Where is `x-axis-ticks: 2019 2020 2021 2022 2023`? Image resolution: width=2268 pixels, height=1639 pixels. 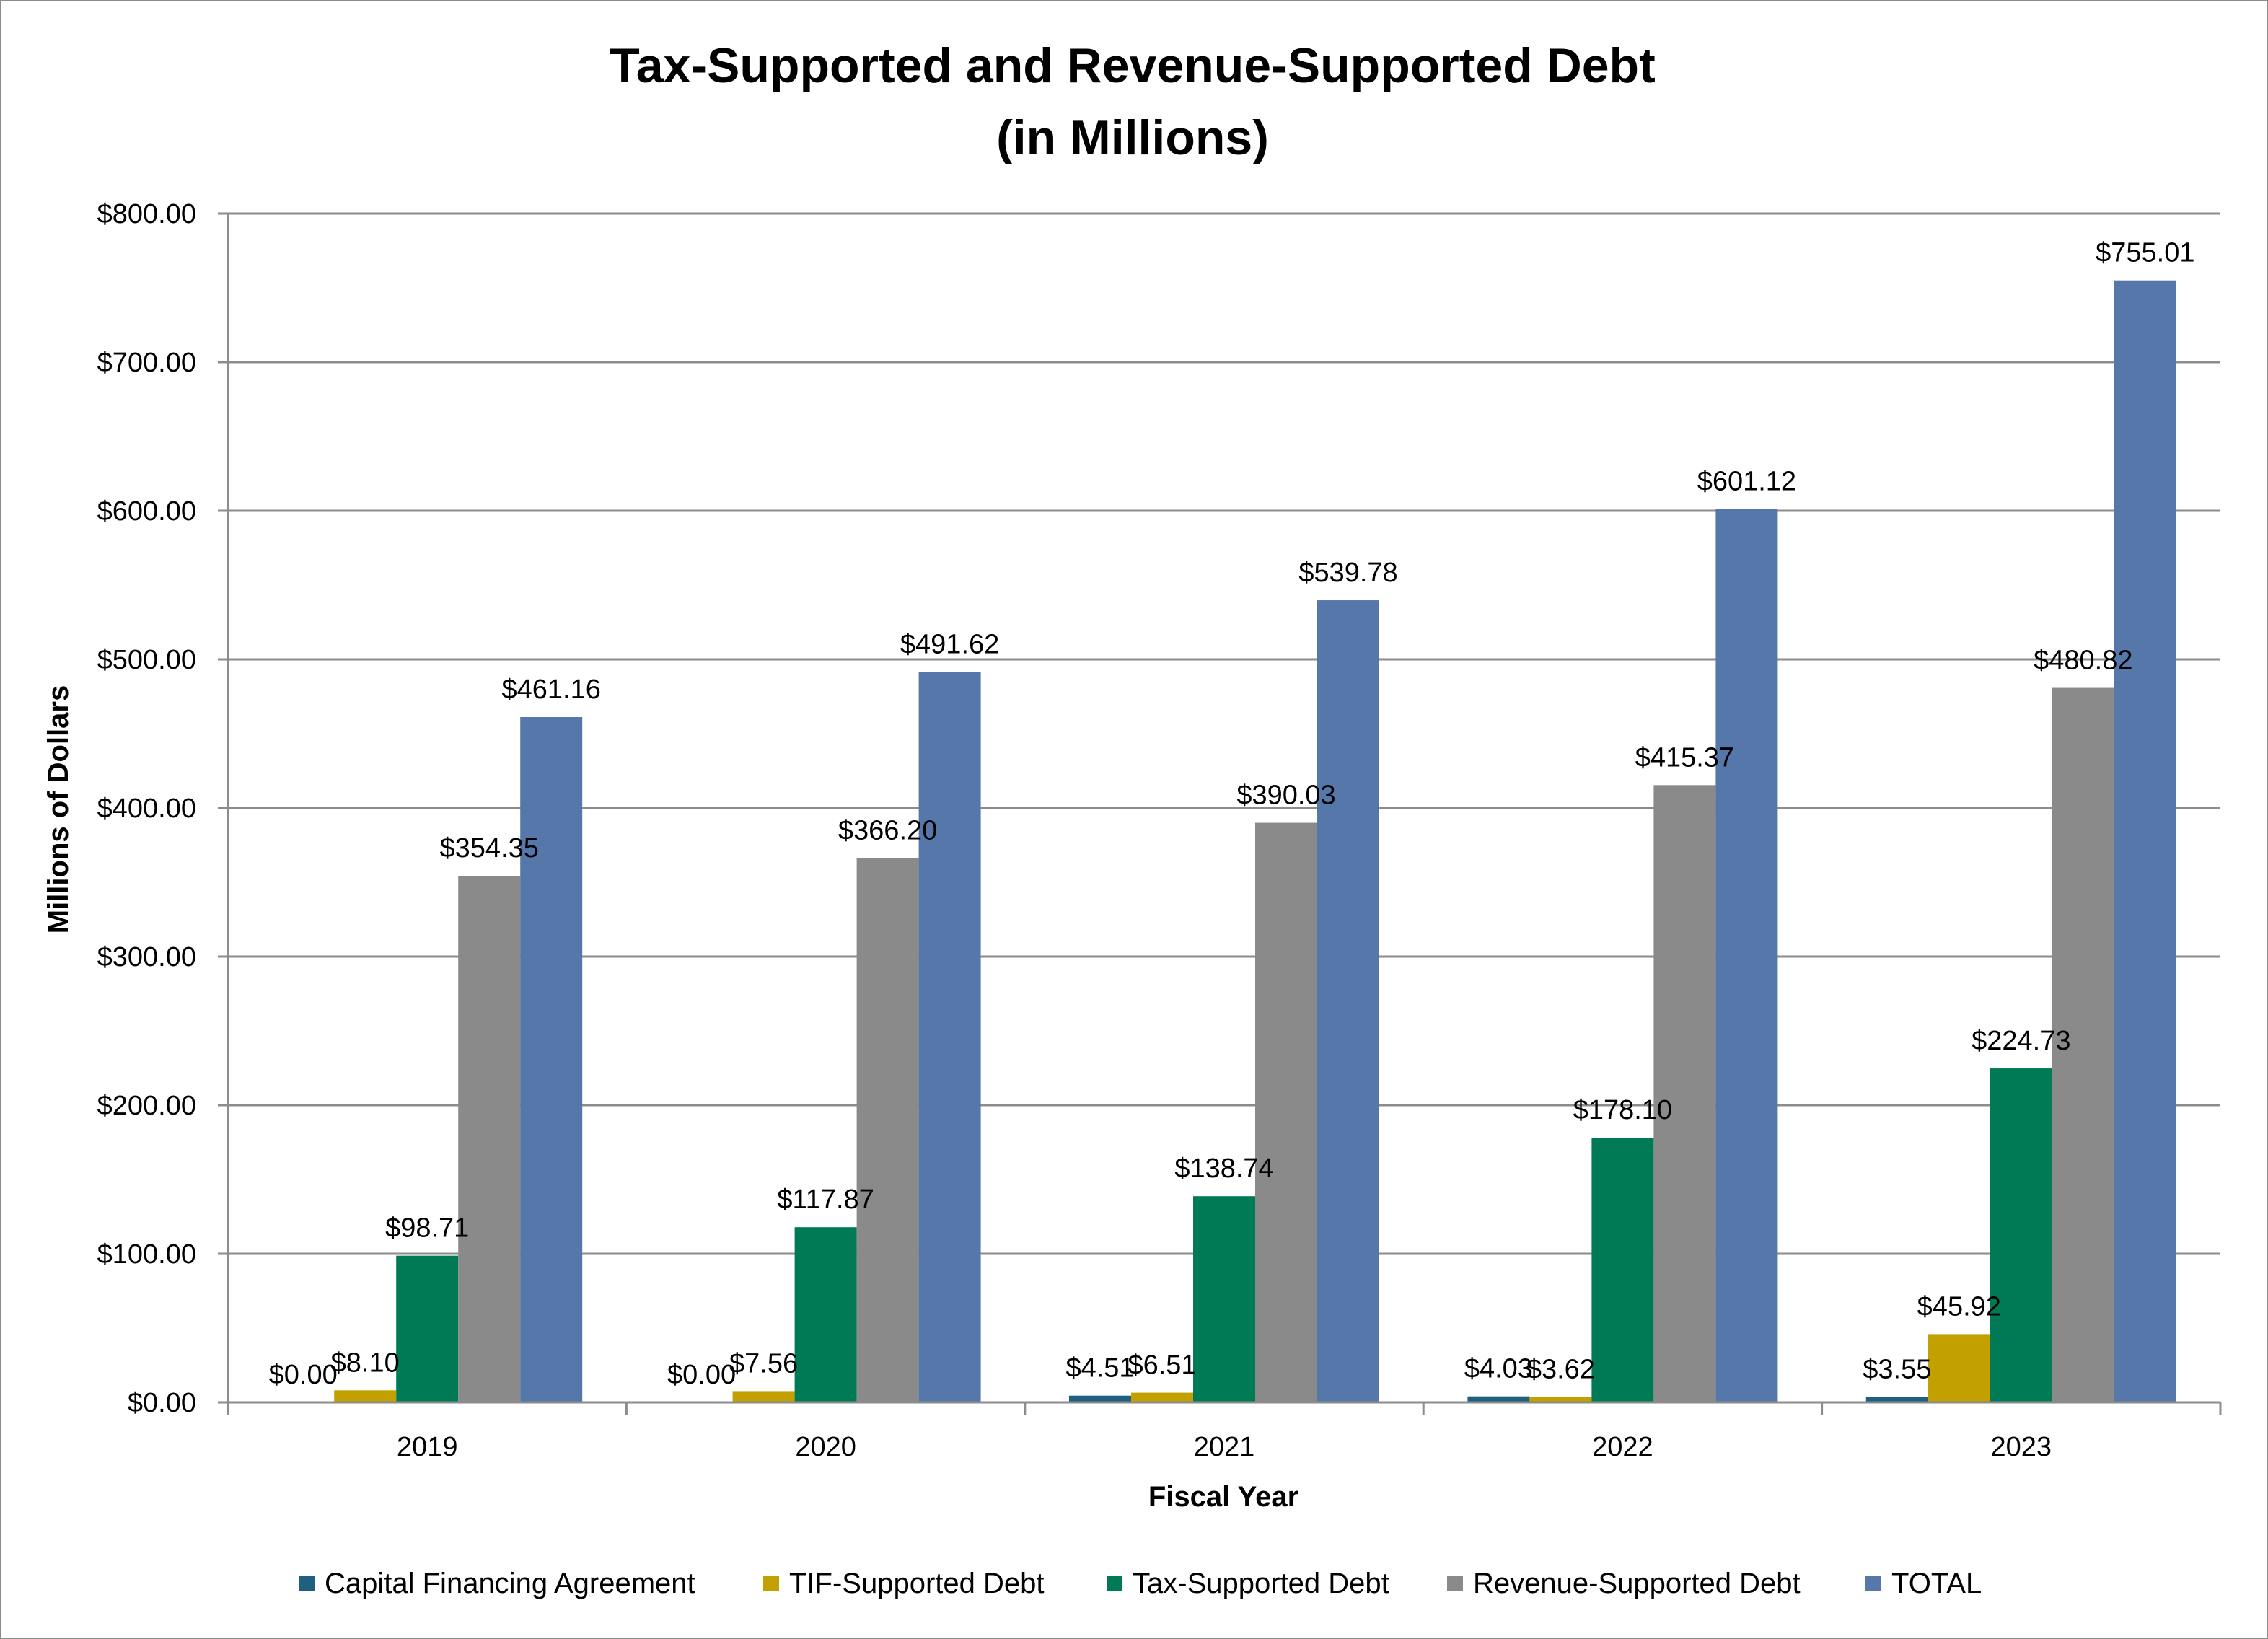
x-axis-ticks: 2019 2020 2021 2022 2023 is located at coordinates (1224, 1447).